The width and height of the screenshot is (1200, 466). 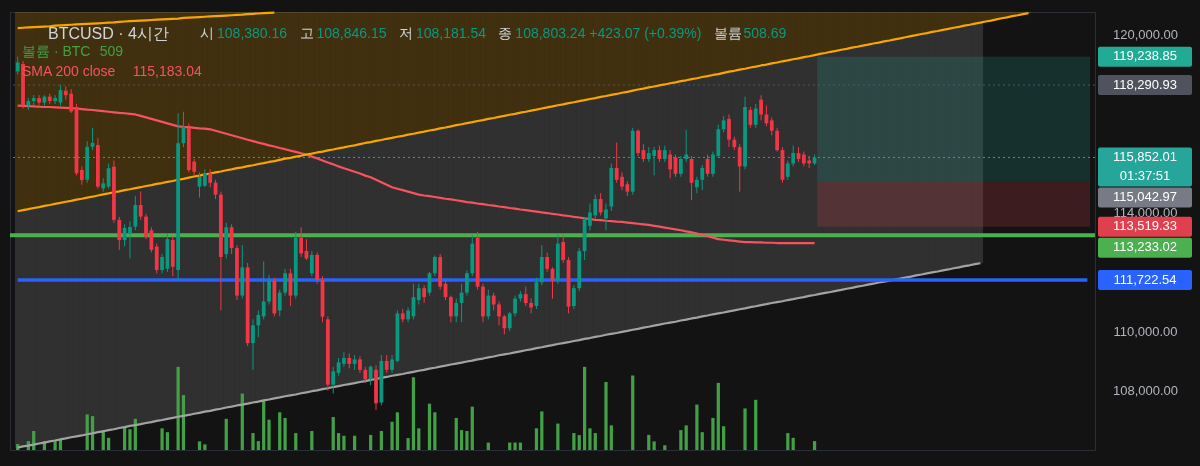 I want to click on text: 115,042.97, so click(x=1145, y=196).